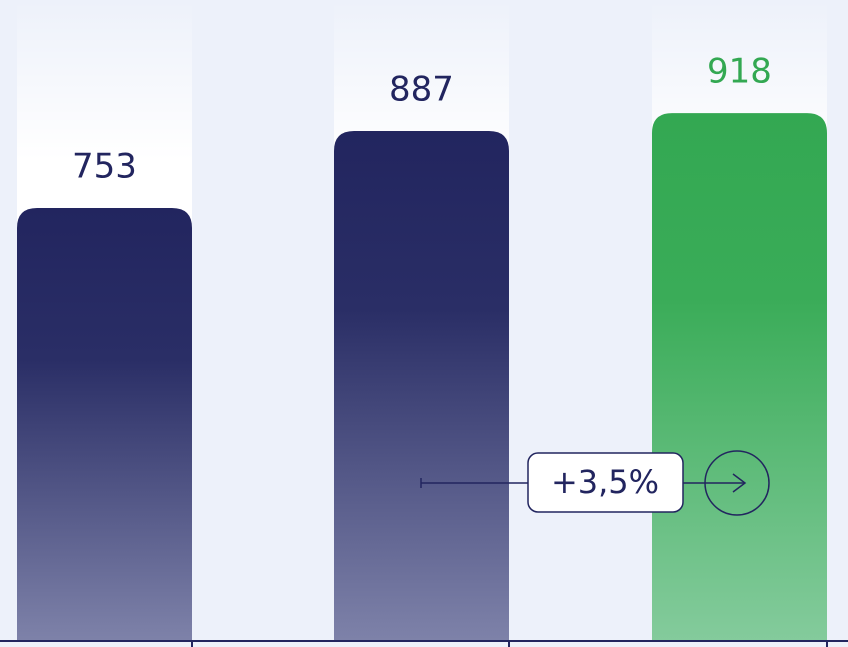 This screenshot has width=848, height=647. Describe the element at coordinates (104, 167) in the screenshot. I see `value-label: 753` at that location.